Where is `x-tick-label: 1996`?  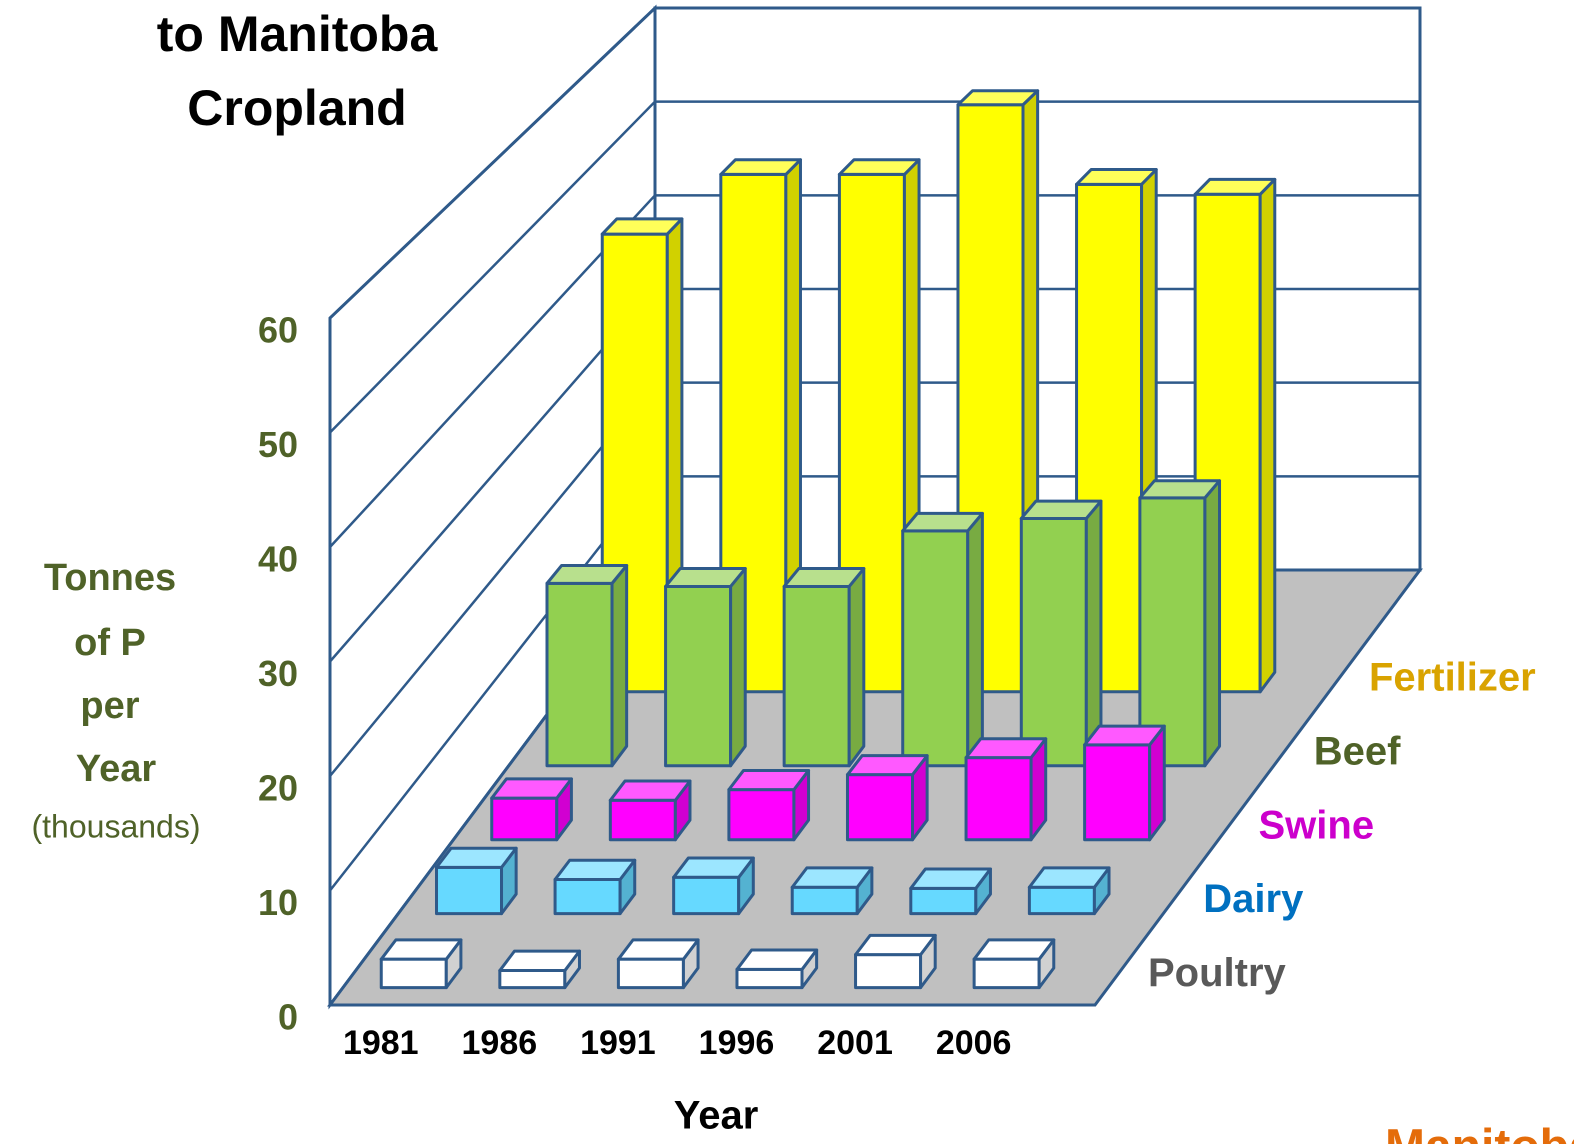 x-tick-label: 1996 is located at coordinates (737, 1043).